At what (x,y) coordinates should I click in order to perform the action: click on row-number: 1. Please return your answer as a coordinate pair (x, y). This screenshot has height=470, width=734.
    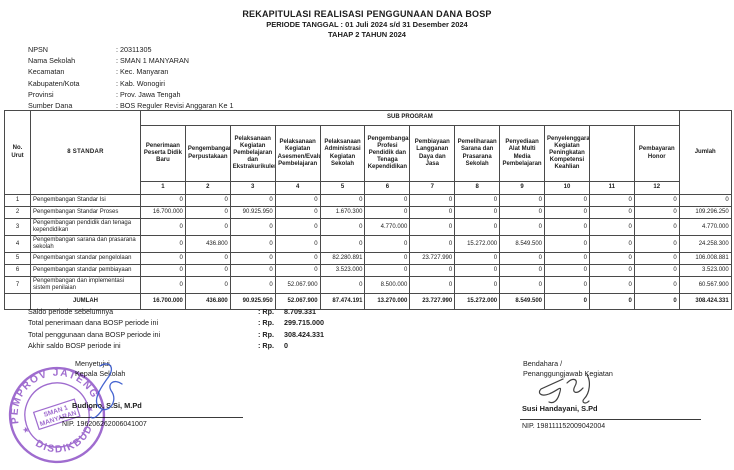
    Looking at the image, I should click on (17, 200).